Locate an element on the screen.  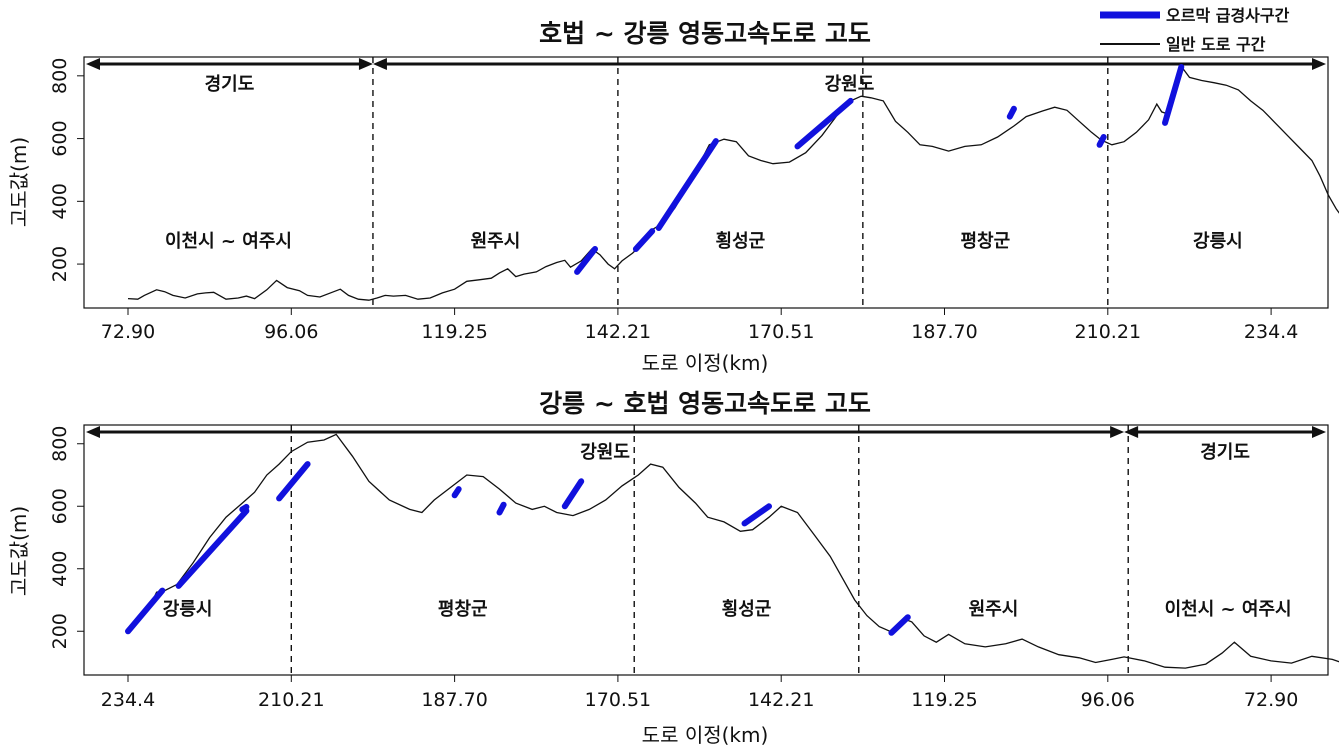
chart-title: 호법 ~ 강릉 영동고속도로 고도 is located at coordinates (705, 33).